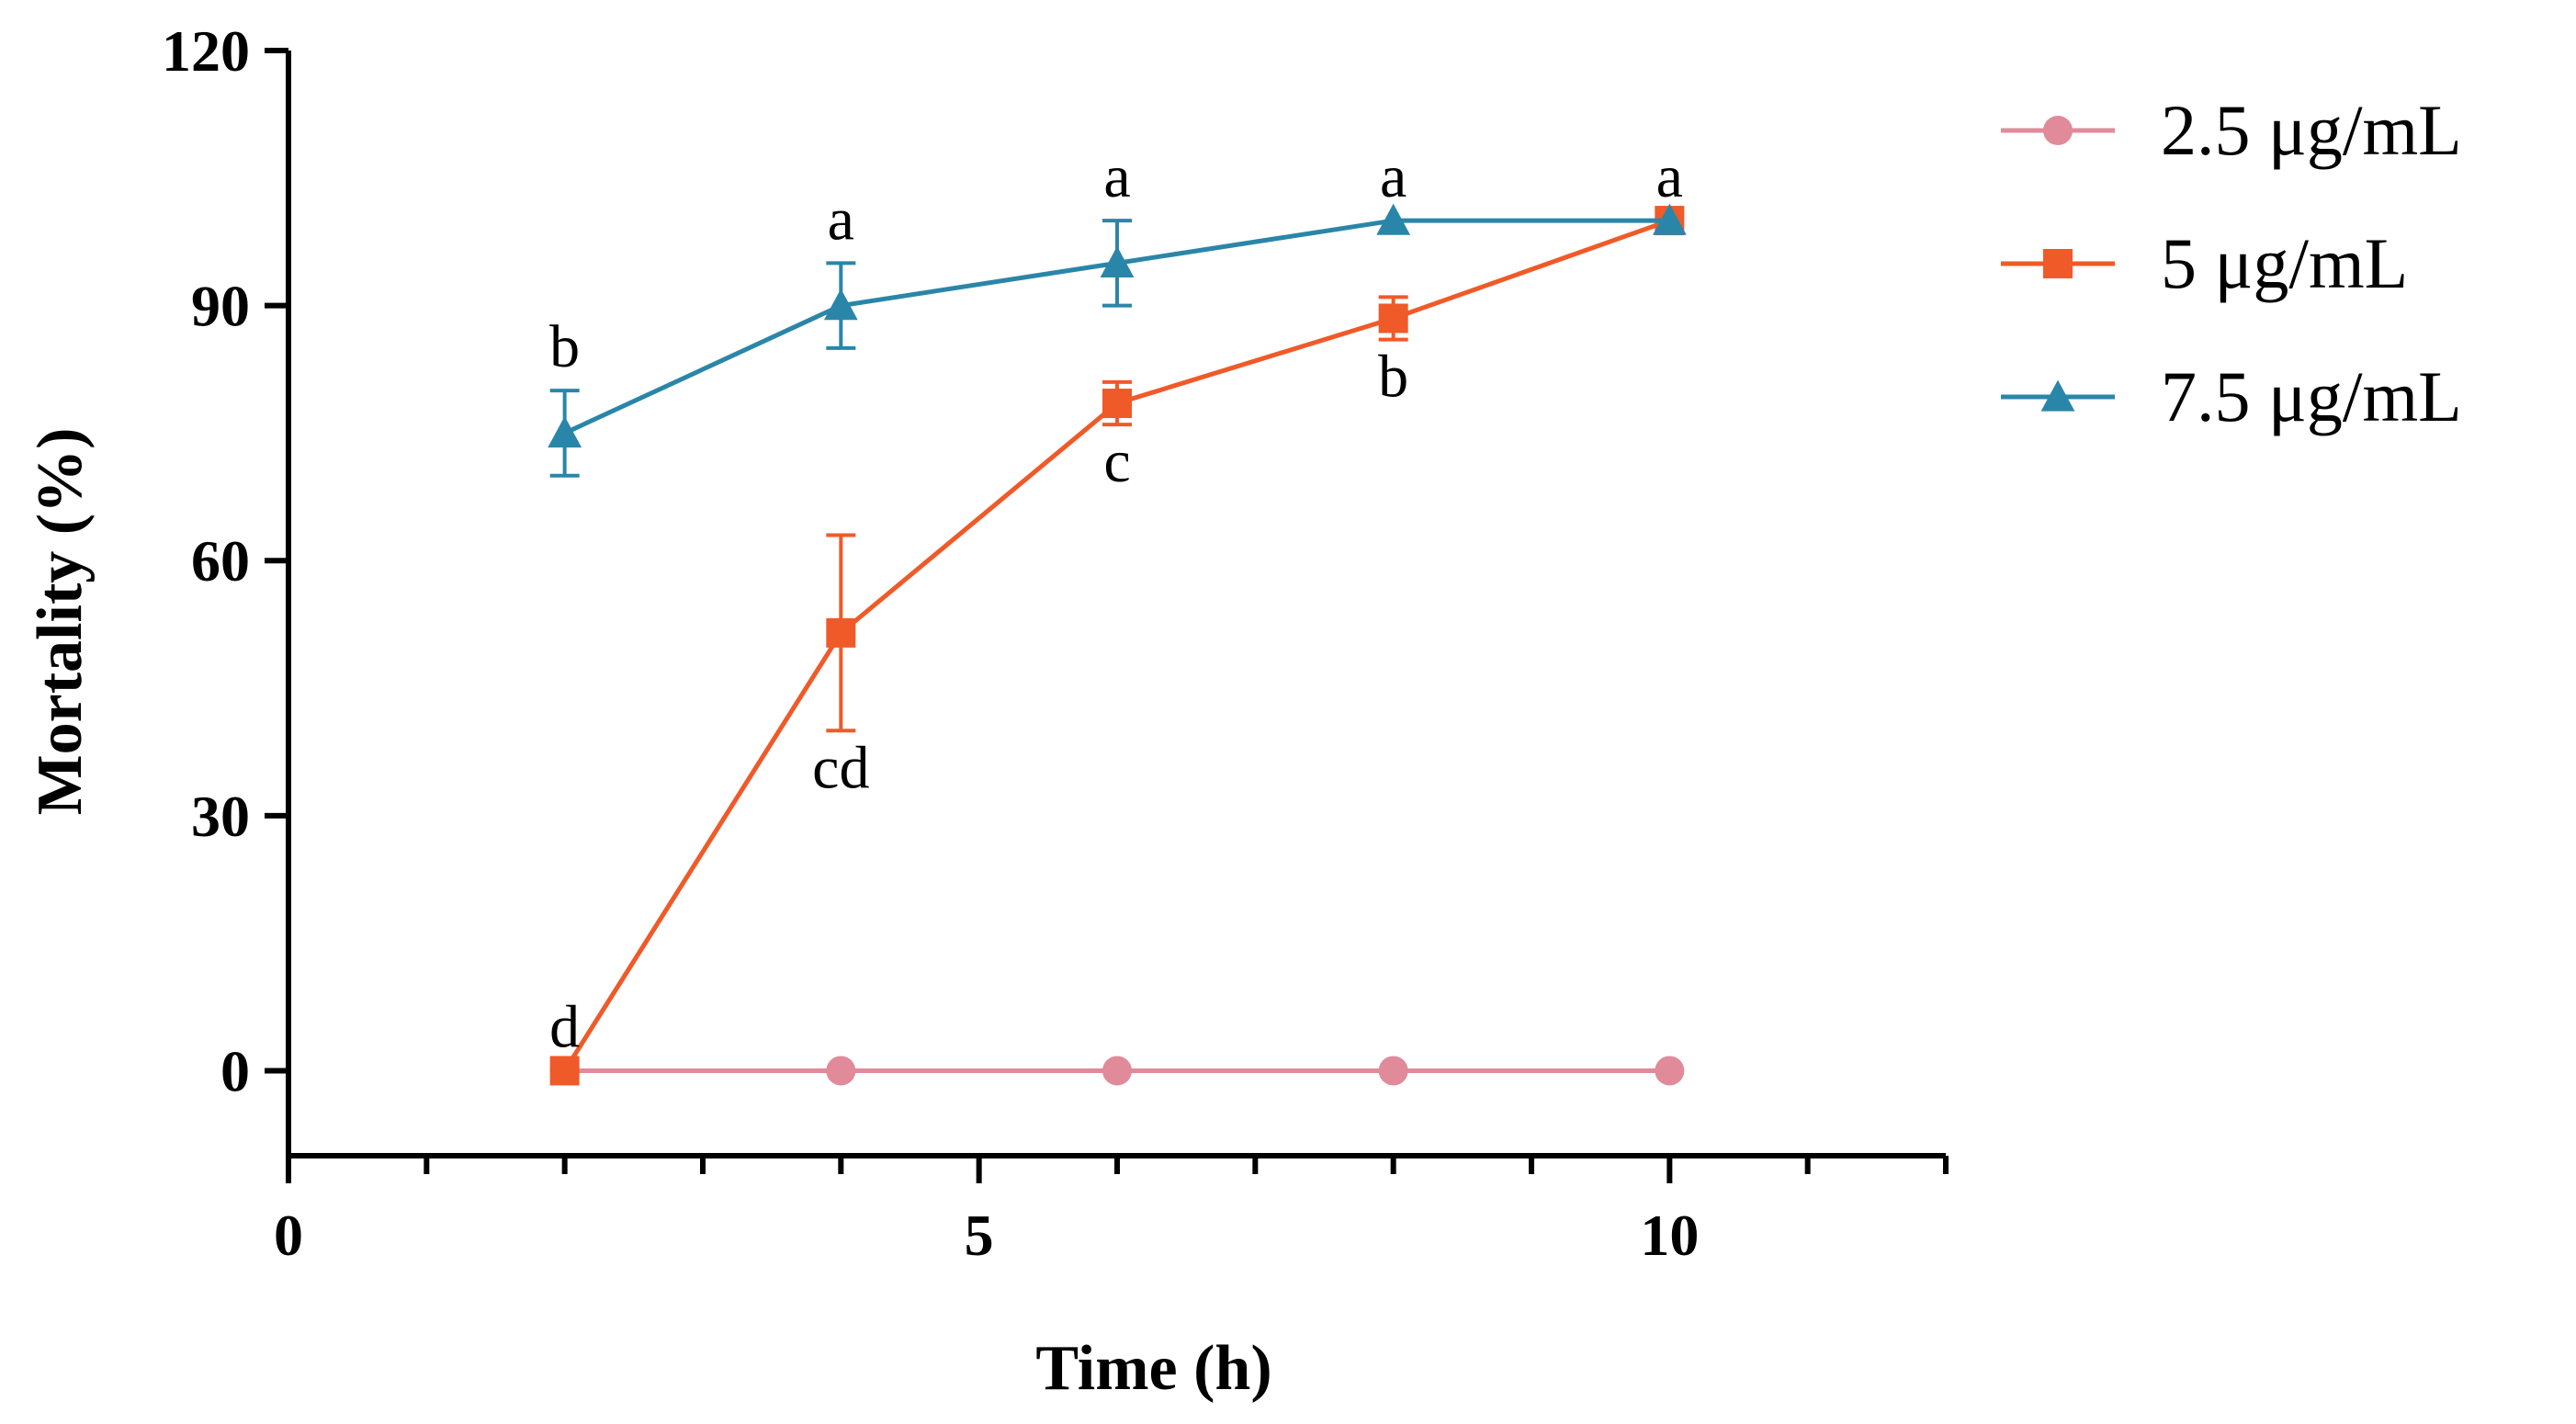 The width and height of the screenshot is (2576, 1424). I want to click on legend-item: 5 μg/mL, so click(2204, 263).